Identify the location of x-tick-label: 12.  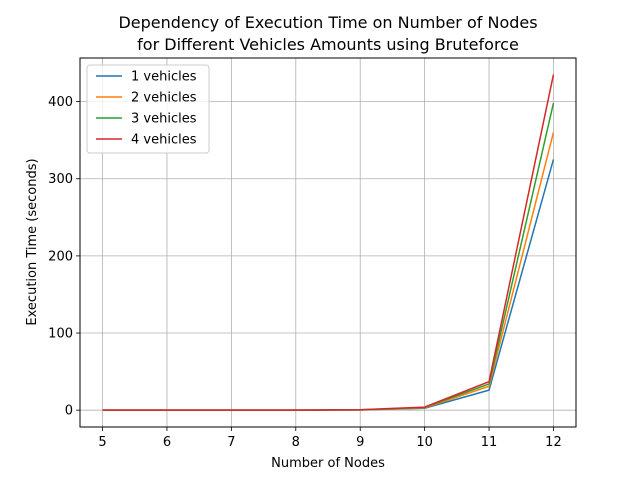
(553, 442).